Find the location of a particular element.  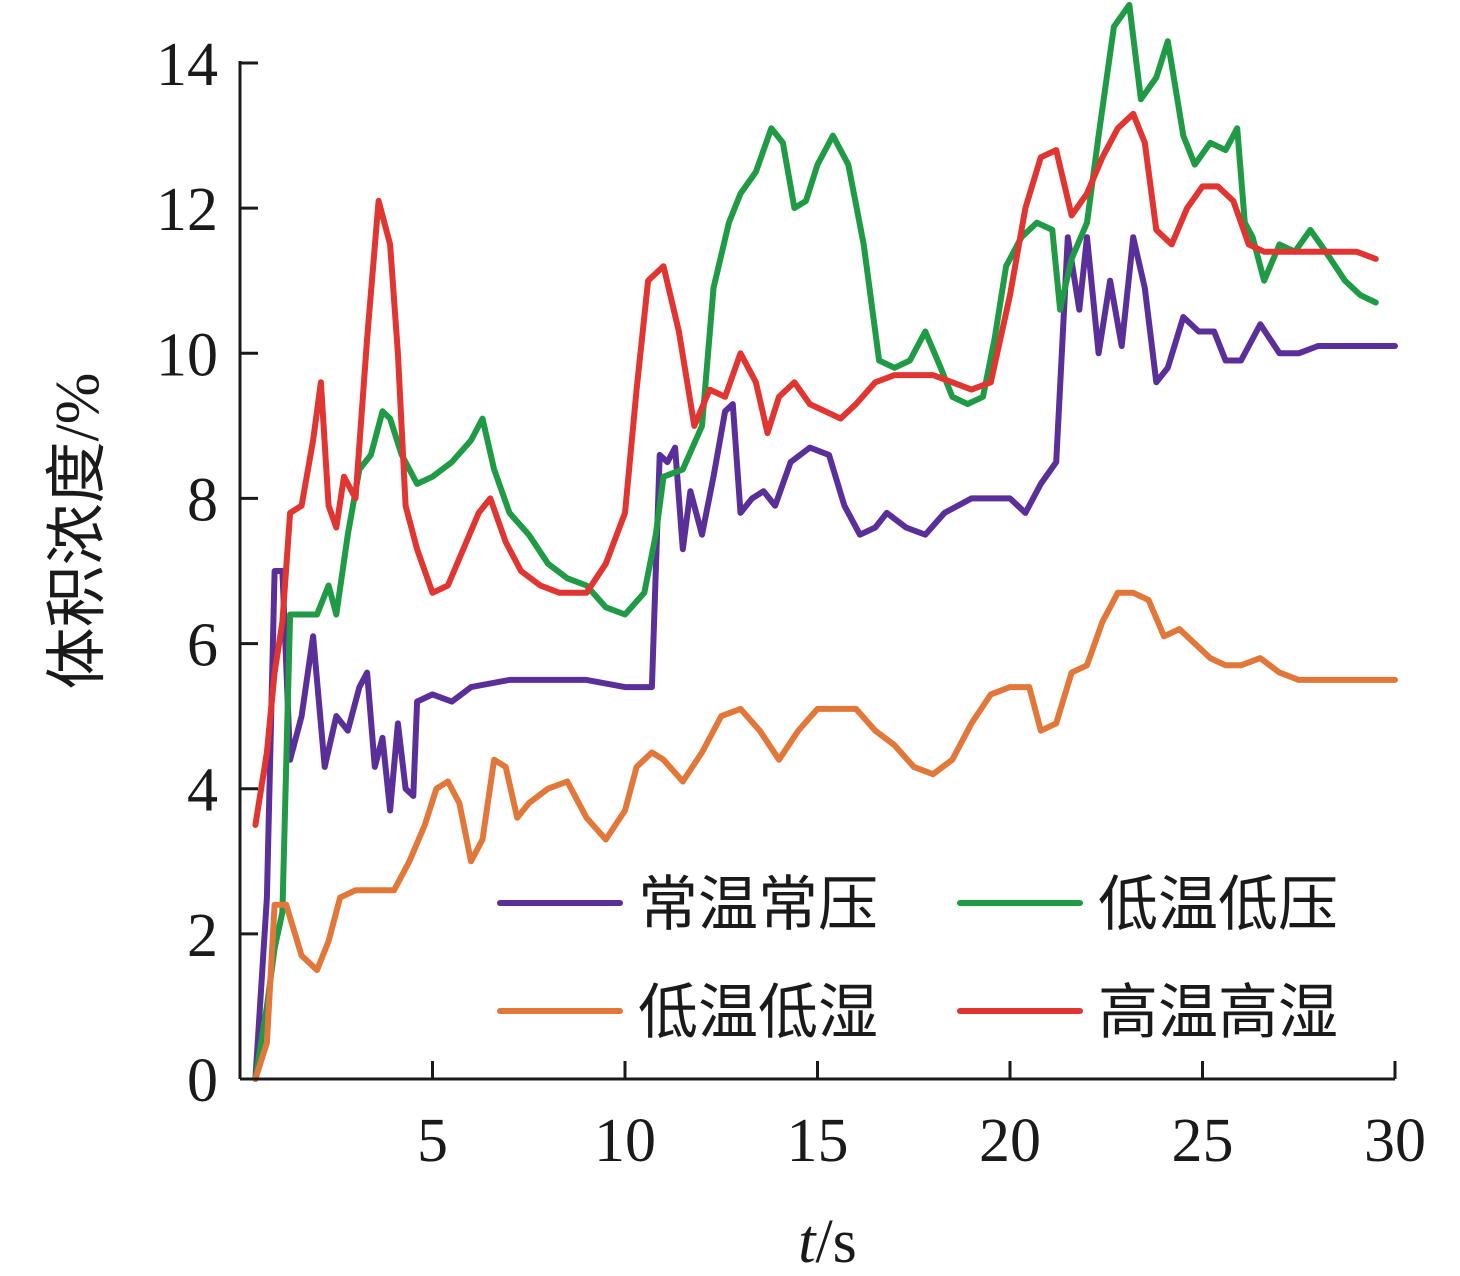

y-tick-label: 6 is located at coordinates (202, 646).